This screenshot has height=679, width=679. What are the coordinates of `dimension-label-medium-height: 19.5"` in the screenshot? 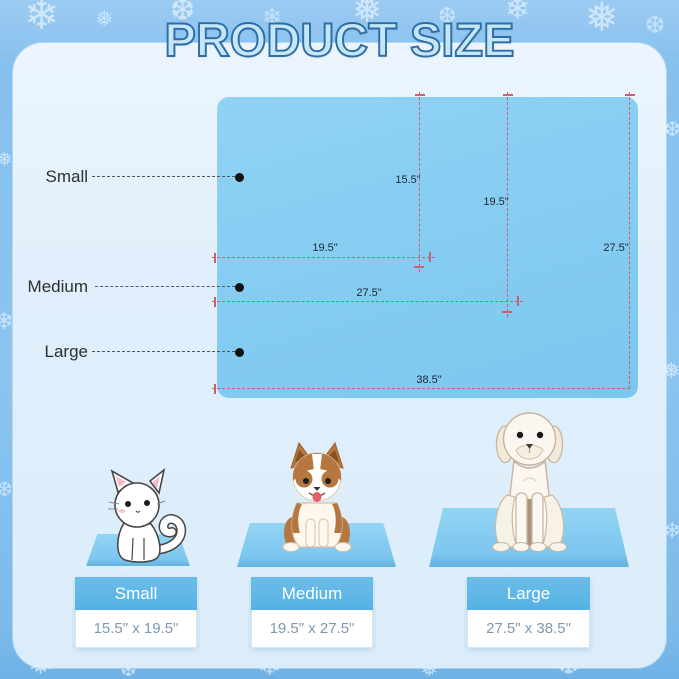 It's located at (496, 202).